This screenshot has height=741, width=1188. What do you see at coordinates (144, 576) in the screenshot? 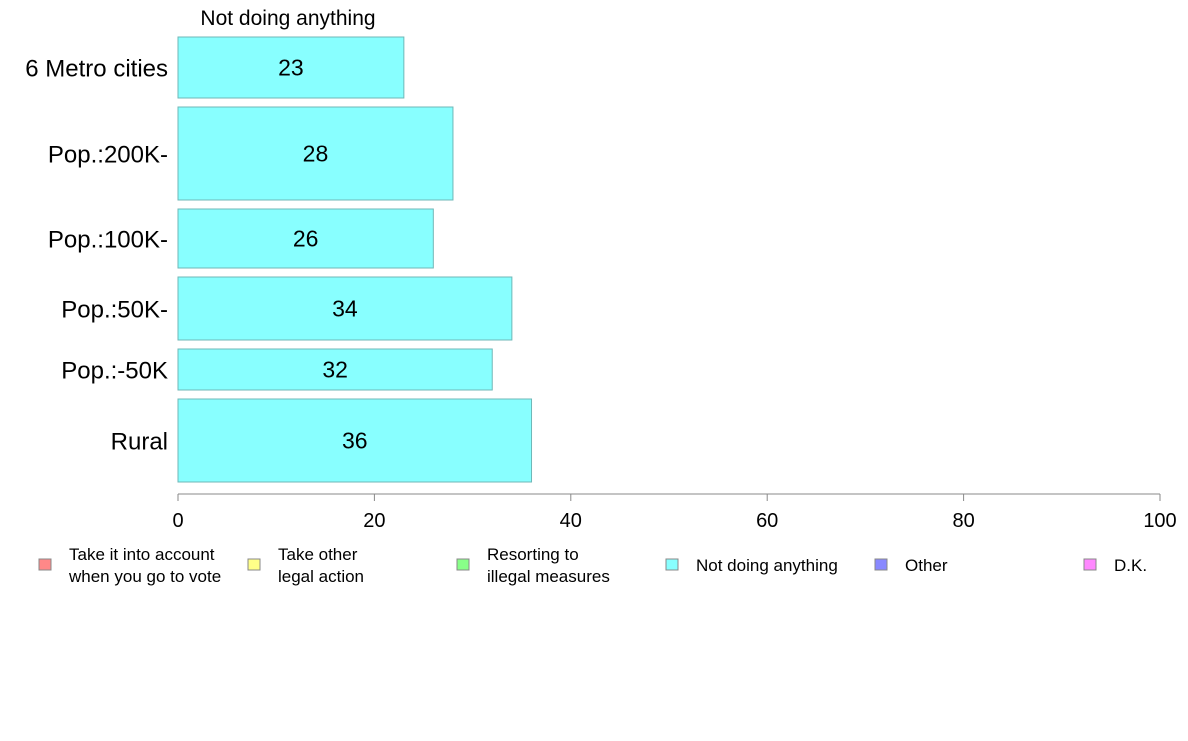
I see `legend-label: when you go to vote` at bounding box center [144, 576].